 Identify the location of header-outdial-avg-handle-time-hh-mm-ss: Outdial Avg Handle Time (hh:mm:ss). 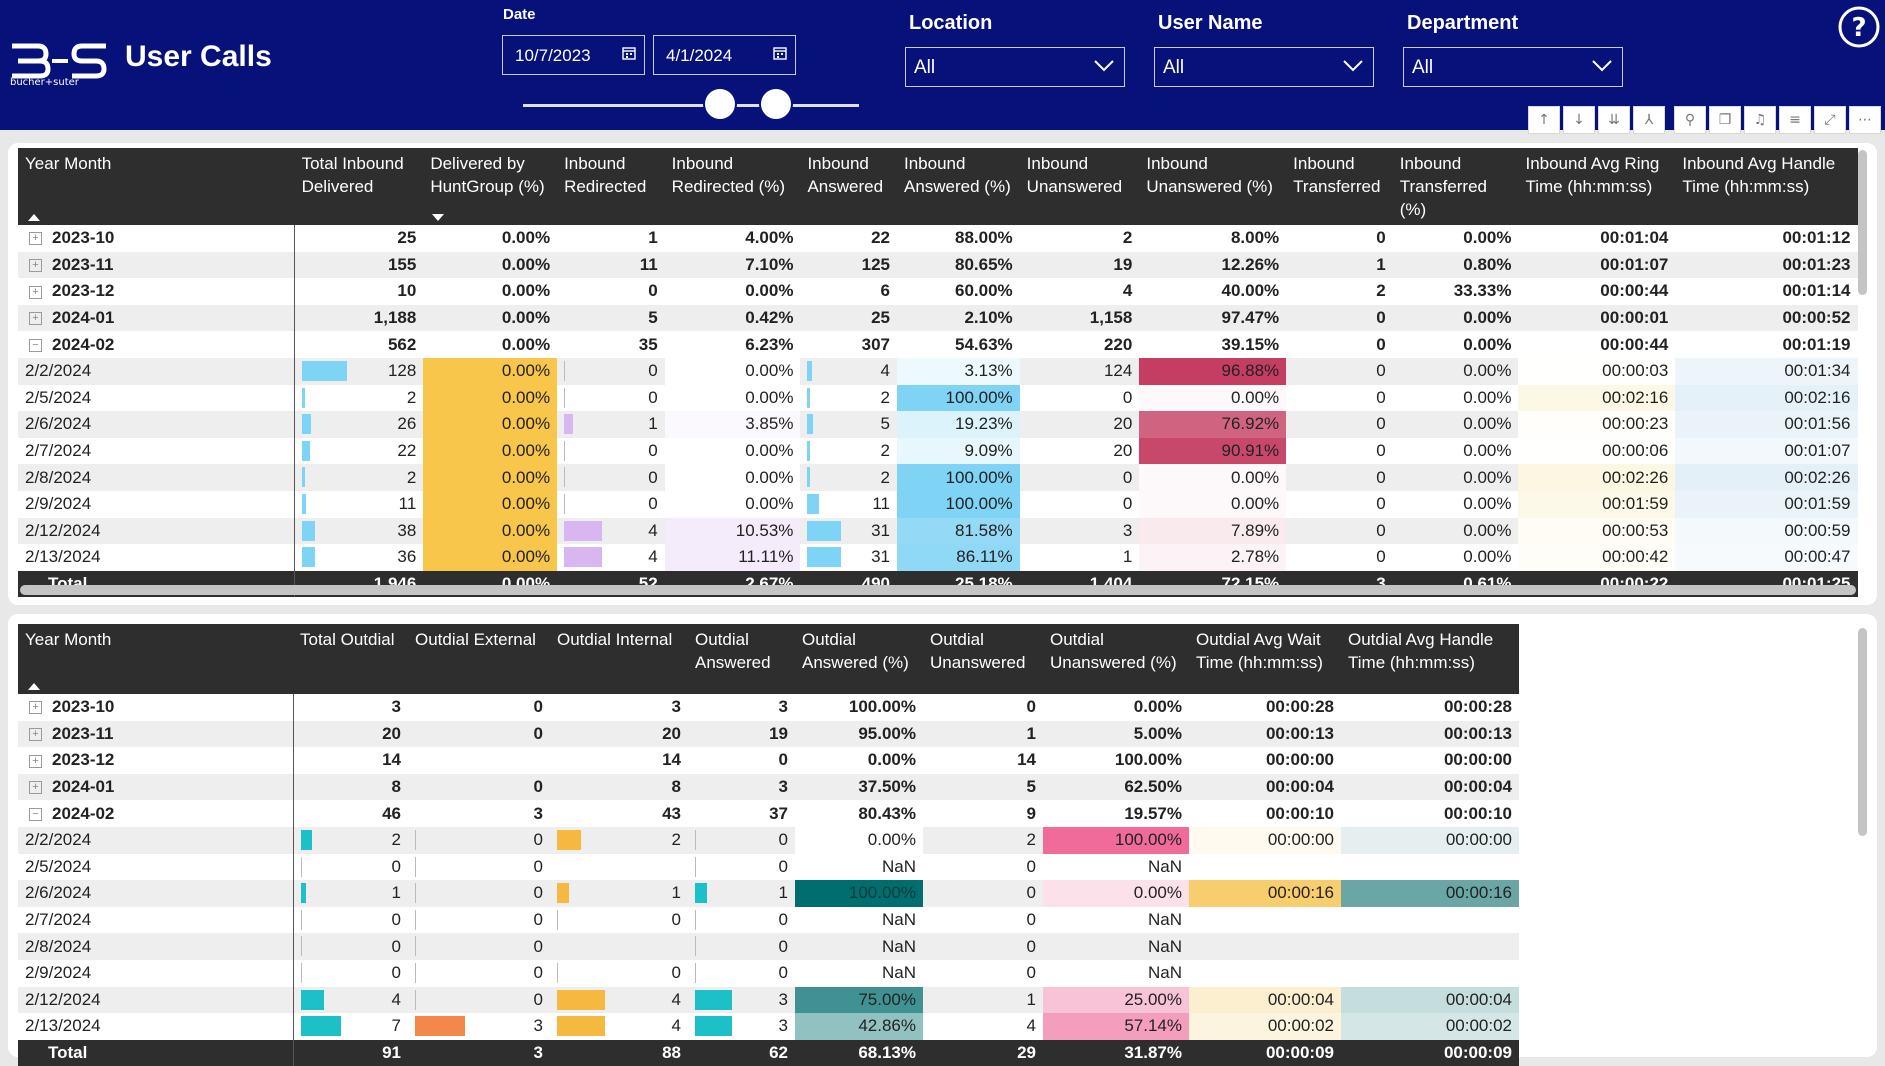
(1430, 659).